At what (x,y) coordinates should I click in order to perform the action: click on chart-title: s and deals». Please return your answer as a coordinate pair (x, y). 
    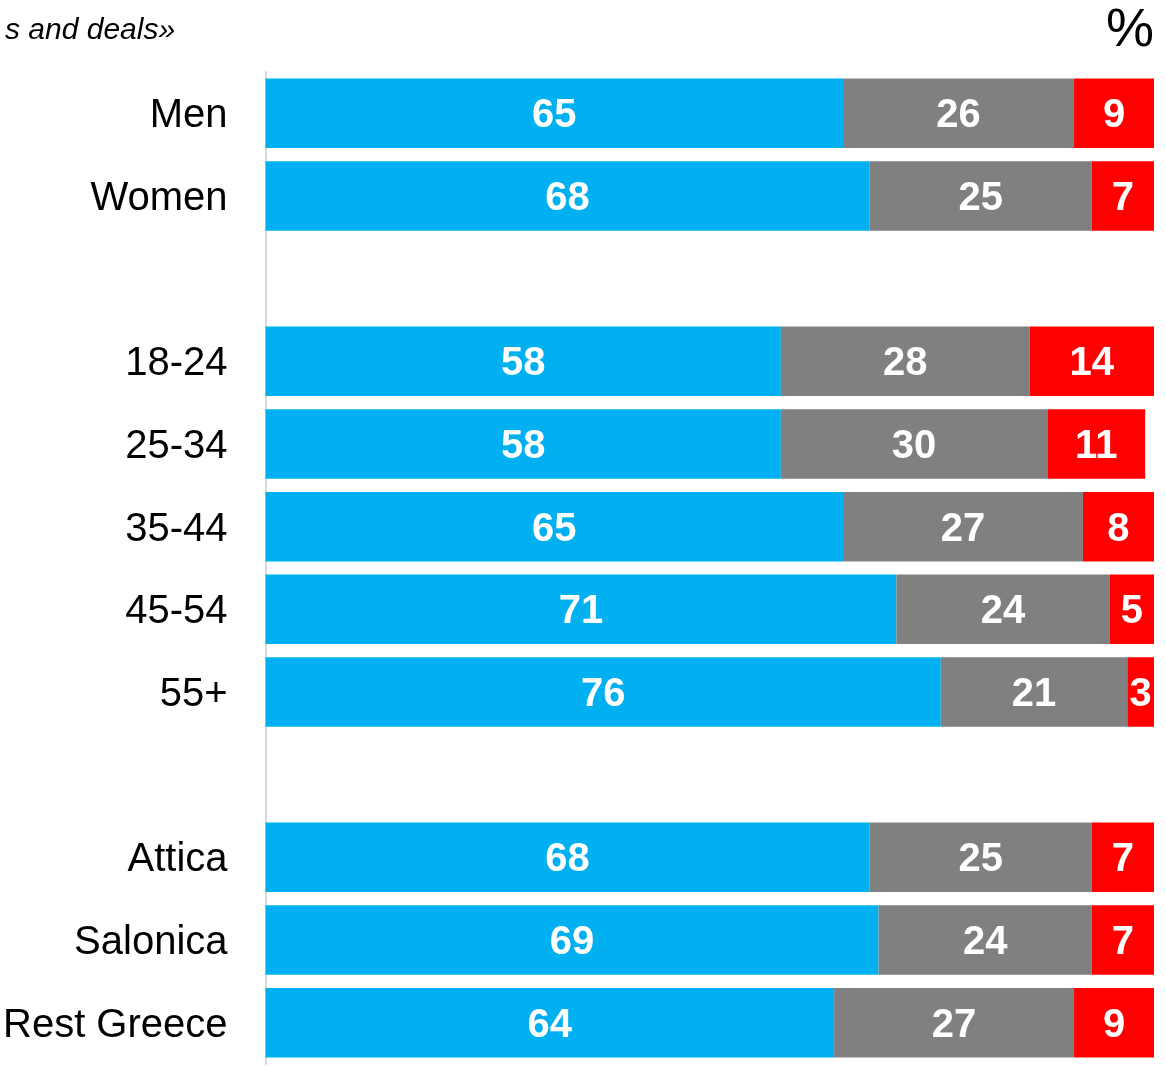
    Looking at the image, I should click on (90, 28).